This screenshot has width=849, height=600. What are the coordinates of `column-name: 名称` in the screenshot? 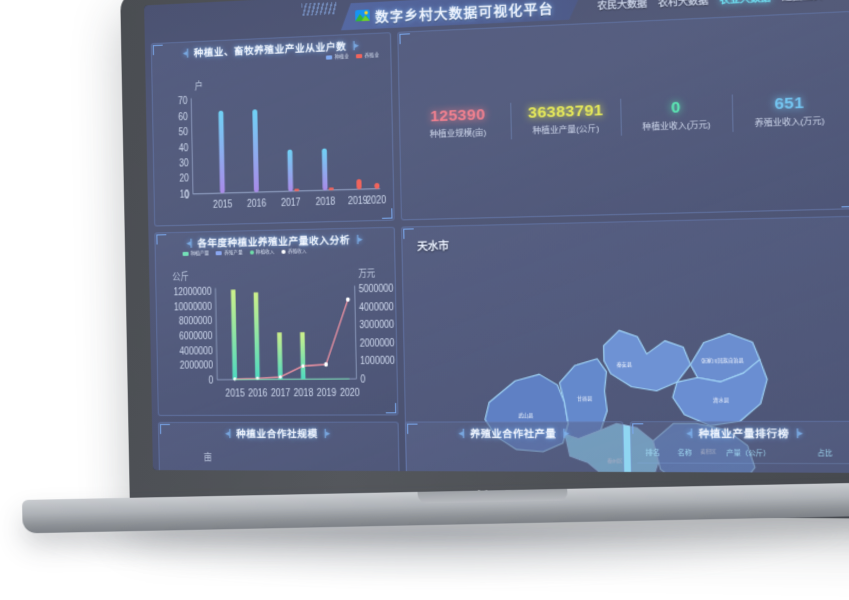 It's located at (685, 453).